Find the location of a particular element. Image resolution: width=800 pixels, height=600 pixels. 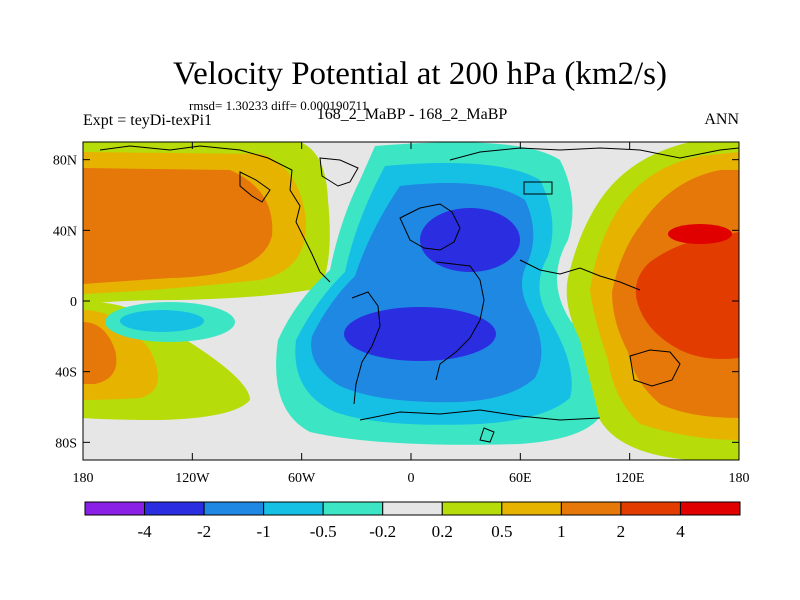

colorbar-label: 4 is located at coordinates (680, 531).